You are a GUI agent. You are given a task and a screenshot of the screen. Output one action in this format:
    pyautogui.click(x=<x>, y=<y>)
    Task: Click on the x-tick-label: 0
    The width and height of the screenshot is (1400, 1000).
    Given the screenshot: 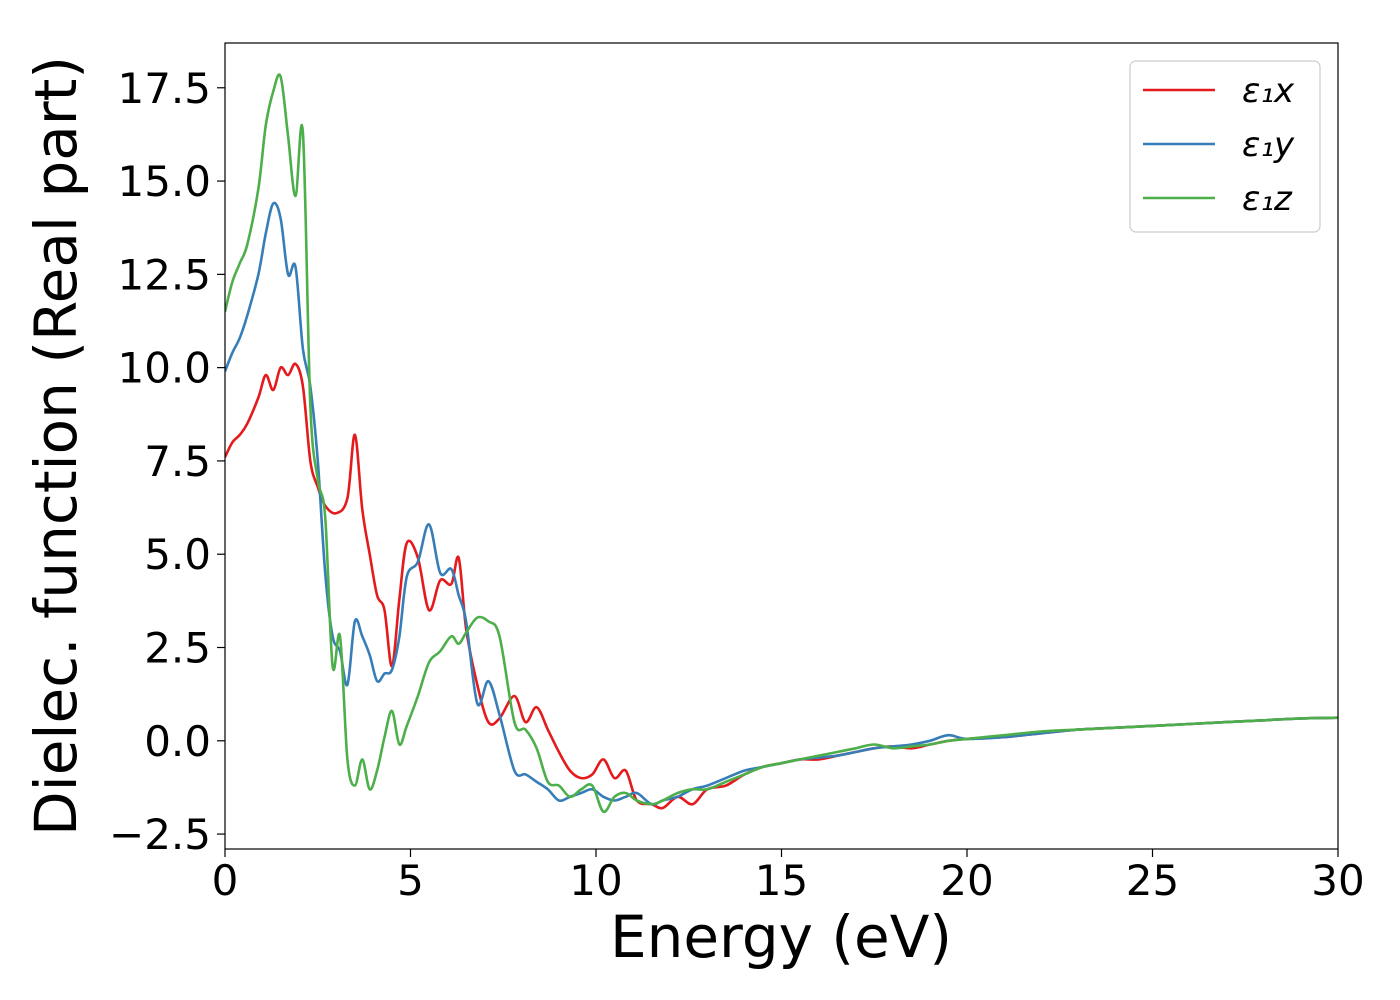 What is the action you would take?
    pyautogui.click(x=225, y=880)
    